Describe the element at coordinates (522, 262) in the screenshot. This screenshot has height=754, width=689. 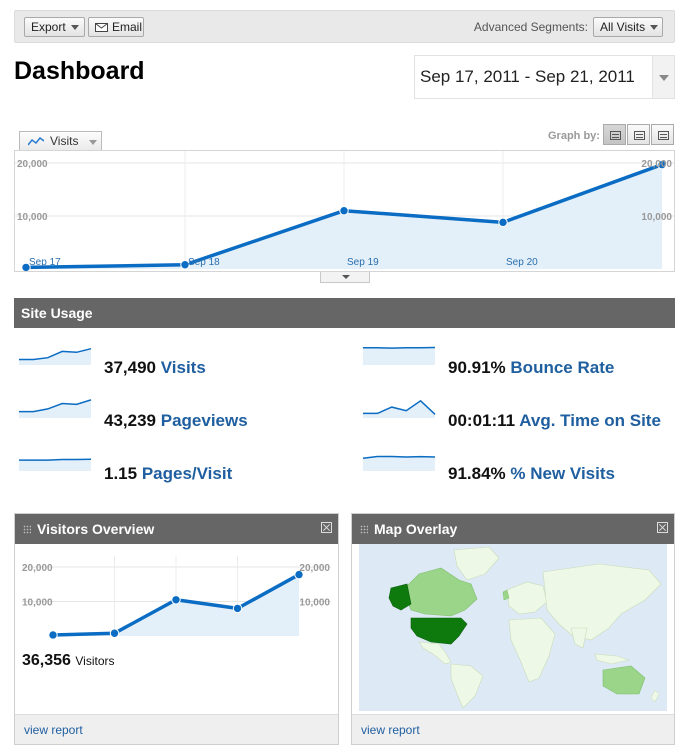
I see `x-tick-label: Sep 20` at that location.